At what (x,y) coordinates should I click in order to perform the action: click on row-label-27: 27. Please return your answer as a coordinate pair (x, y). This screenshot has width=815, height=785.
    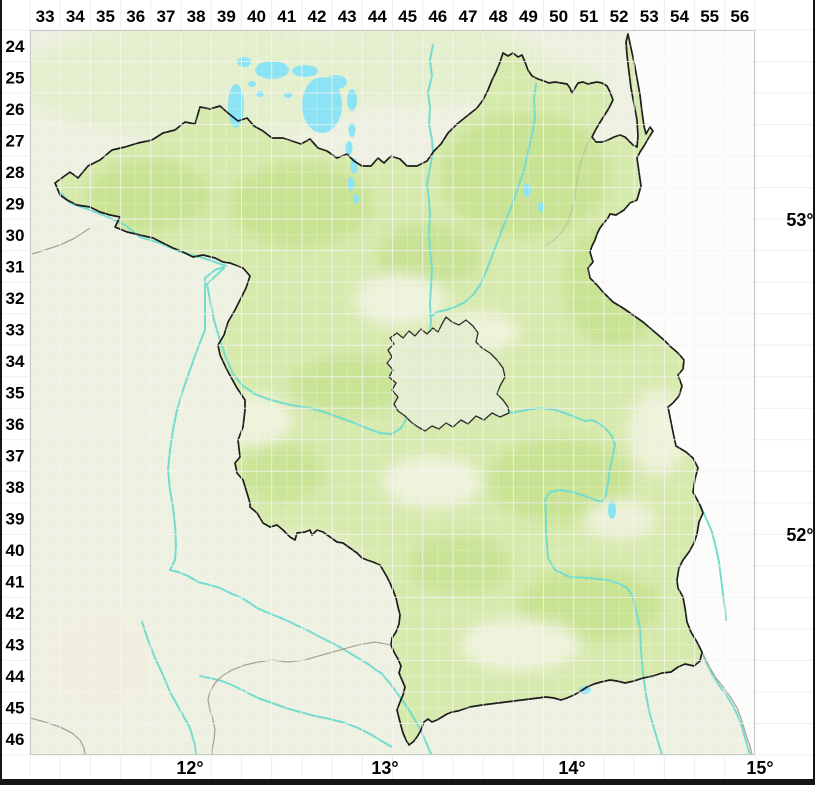
    Looking at the image, I should click on (15, 140).